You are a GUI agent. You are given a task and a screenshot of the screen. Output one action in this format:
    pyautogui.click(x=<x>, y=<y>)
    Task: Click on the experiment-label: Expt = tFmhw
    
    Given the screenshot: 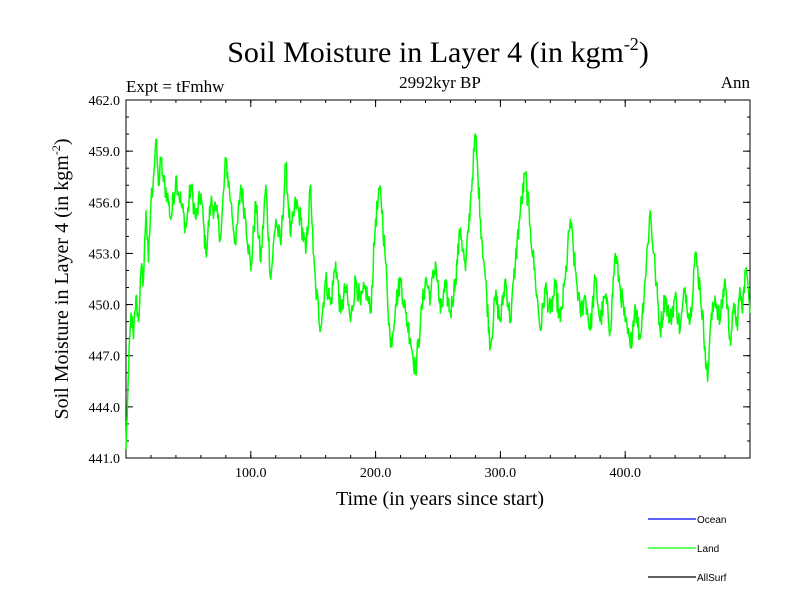 What is the action you would take?
    pyautogui.click(x=175, y=86)
    